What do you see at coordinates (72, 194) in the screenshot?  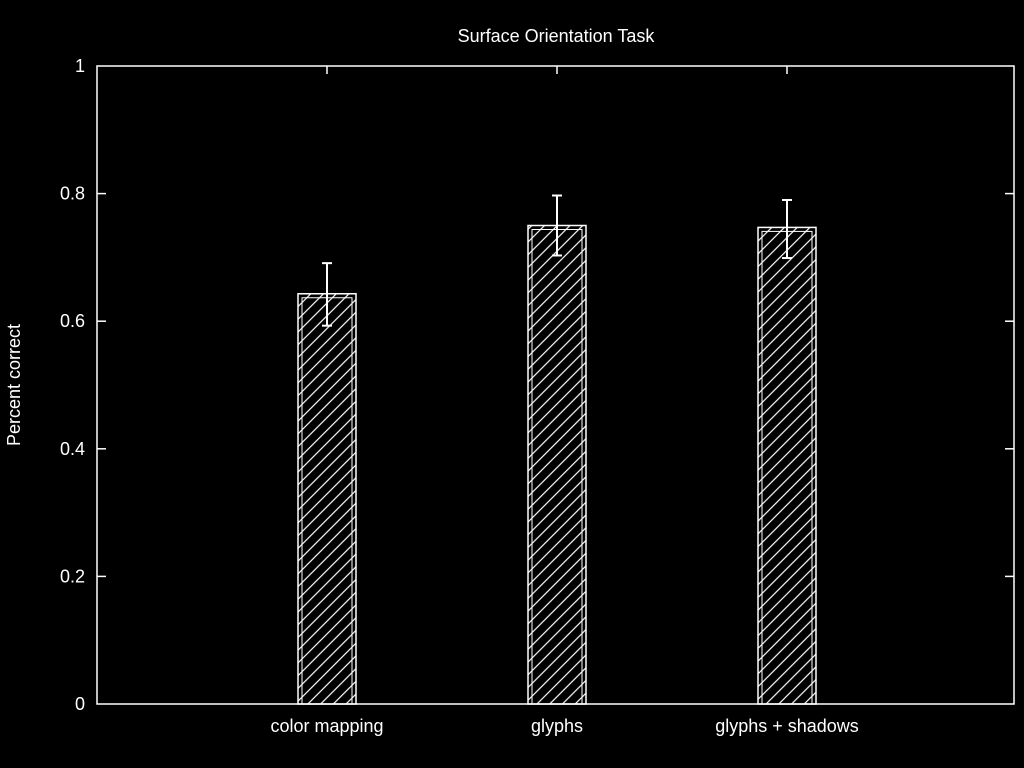 I see `y-tick-label: 0.8` at bounding box center [72, 194].